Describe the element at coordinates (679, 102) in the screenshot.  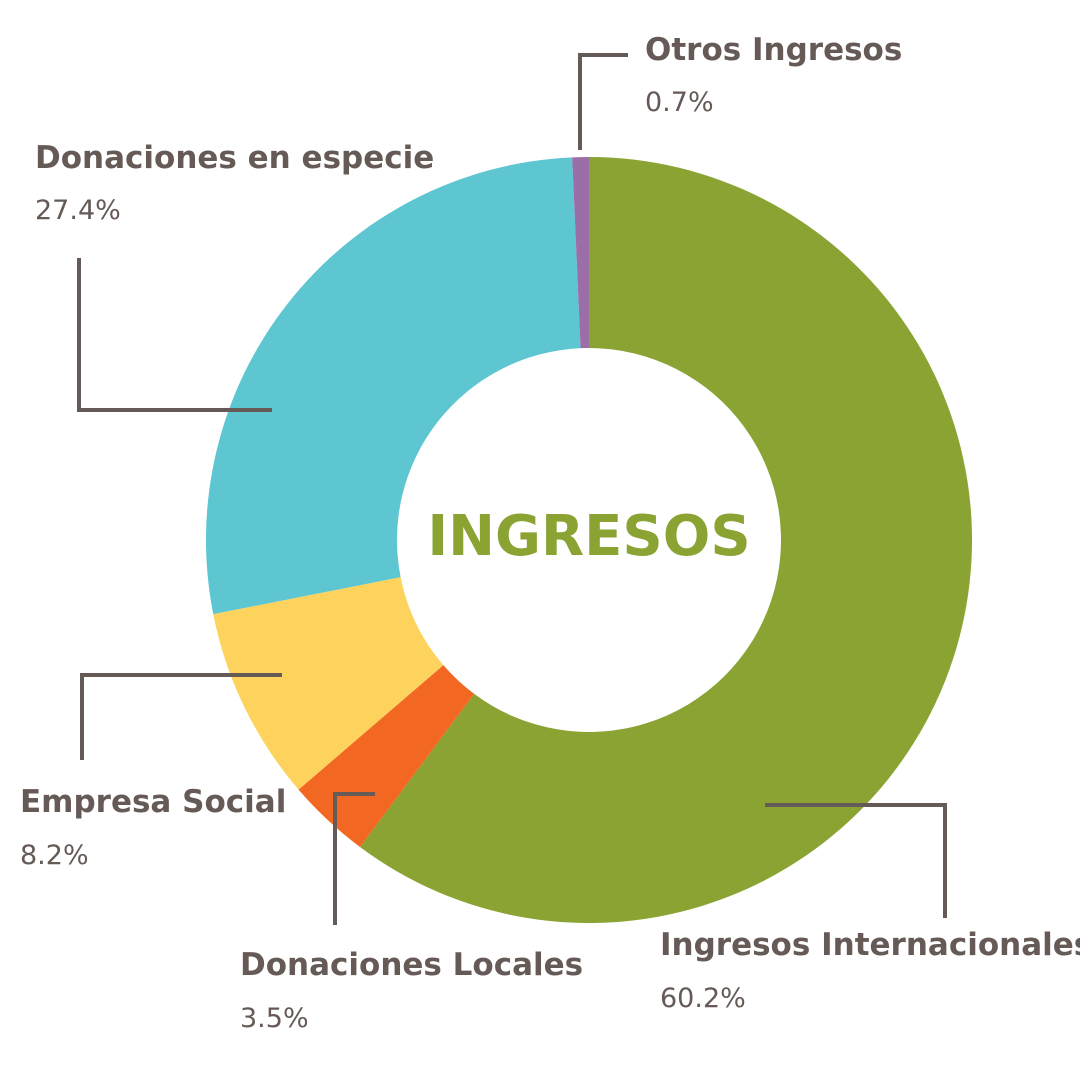
I see `label-value-otros-ingresos: 0.7%` at that location.